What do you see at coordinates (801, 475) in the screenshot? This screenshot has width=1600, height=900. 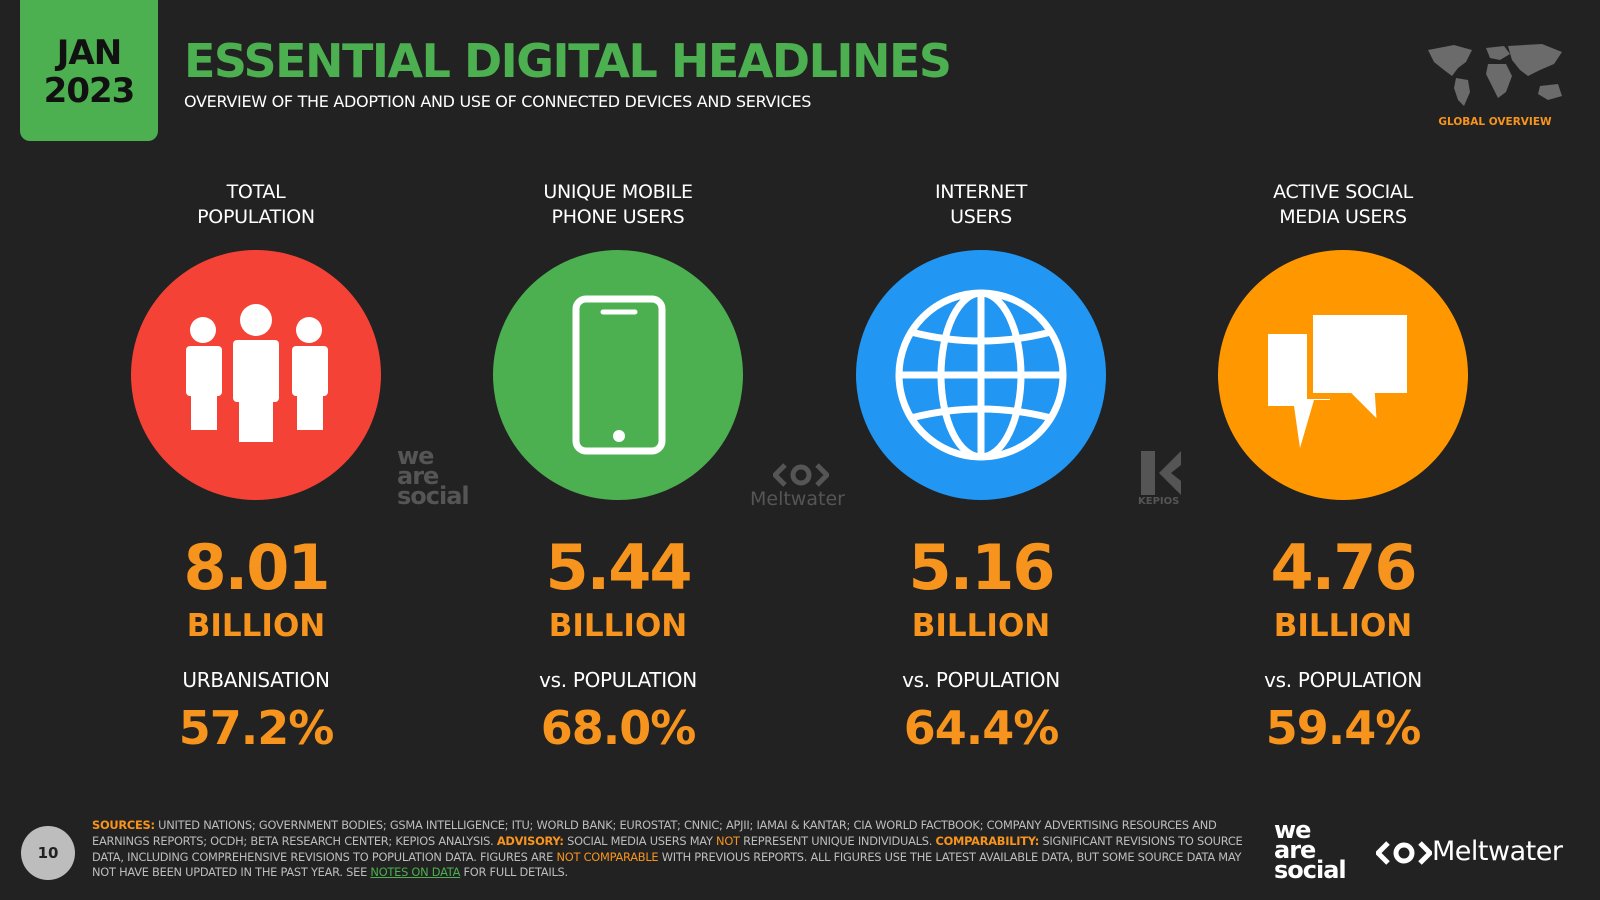 I see `meltwater-mark` at bounding box center [801, 475].